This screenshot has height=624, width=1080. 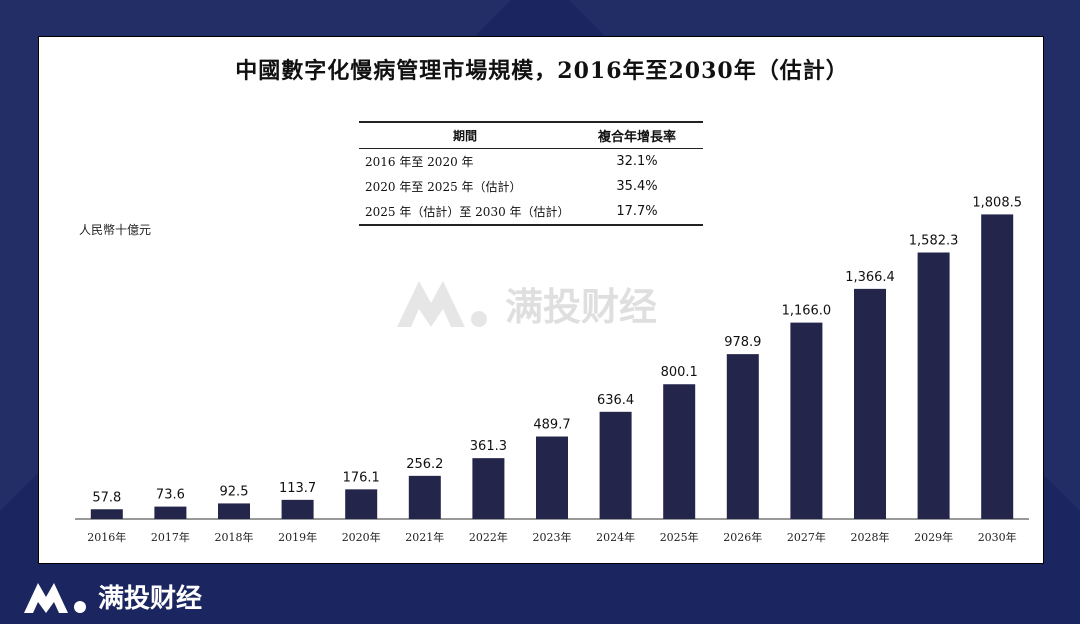 I want to click on bar-2017年, so click(x=170, y=512).